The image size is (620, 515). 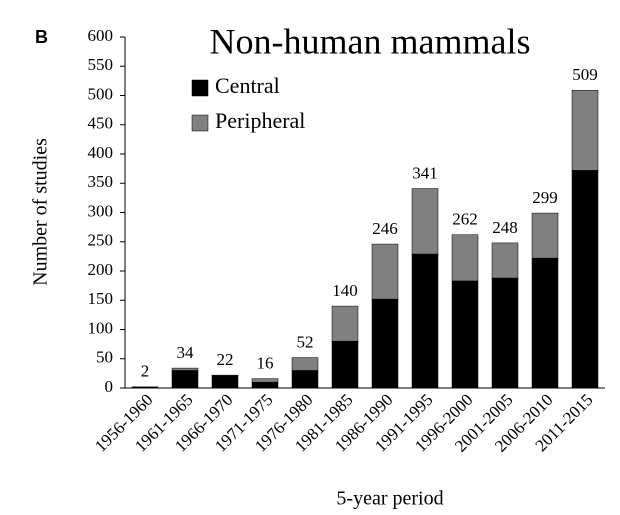 What do you see at coordinates (260, 120) in the screenshot?
I see `legend-label: Peripheral` at bounding box center [260, 120].